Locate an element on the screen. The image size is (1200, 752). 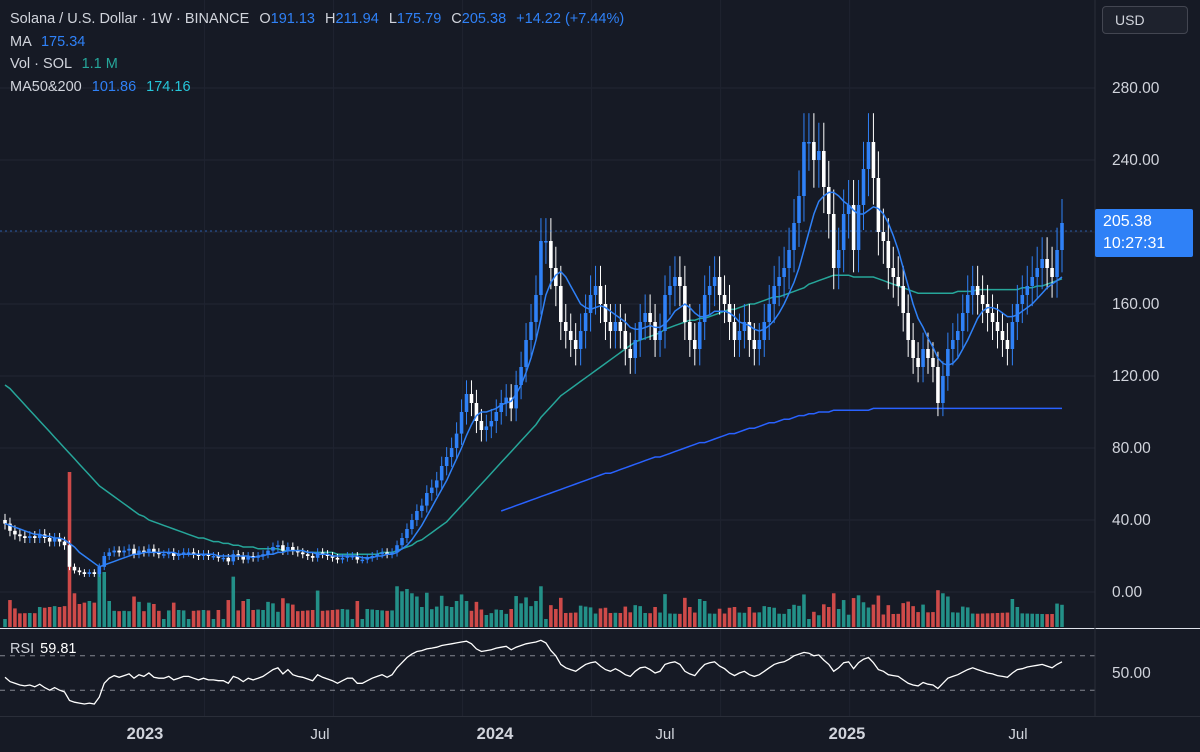
rsi-legend: RSI 59.81 is located at coordinates (43, 649).